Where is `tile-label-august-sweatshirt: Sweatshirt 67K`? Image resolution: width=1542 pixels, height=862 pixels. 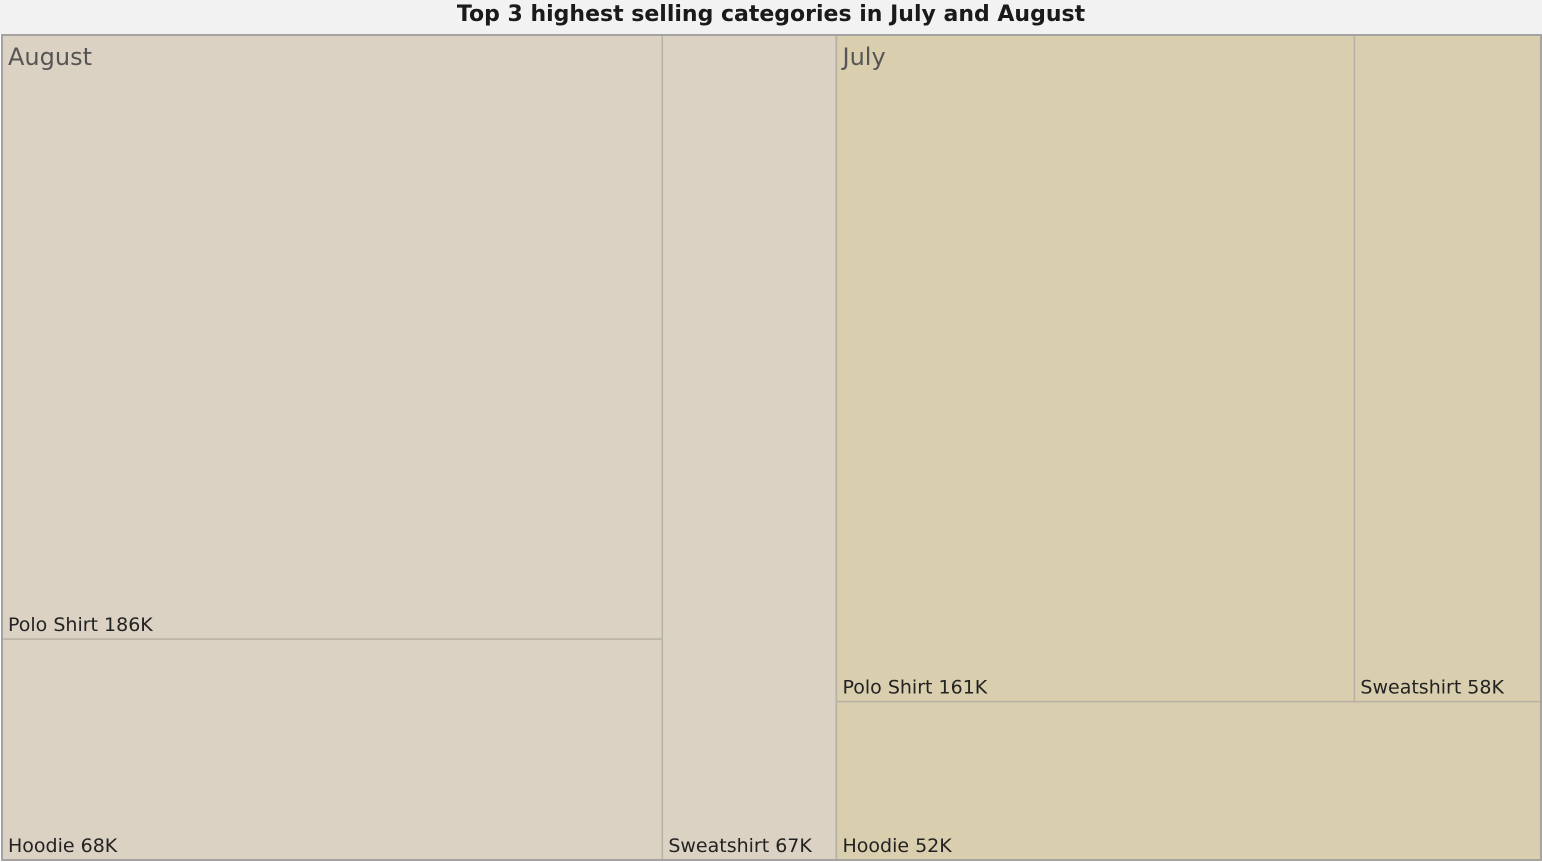 tile-label-august-sweatshirt: Sweatshirt 67K is located at coordinates (740, 846).